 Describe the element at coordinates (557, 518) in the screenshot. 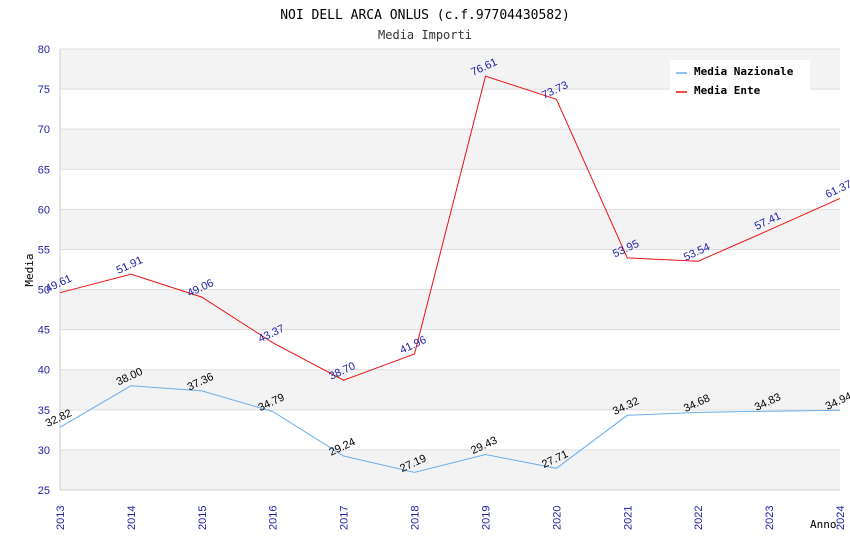

I see `x-tick-label: 2020` at that location.